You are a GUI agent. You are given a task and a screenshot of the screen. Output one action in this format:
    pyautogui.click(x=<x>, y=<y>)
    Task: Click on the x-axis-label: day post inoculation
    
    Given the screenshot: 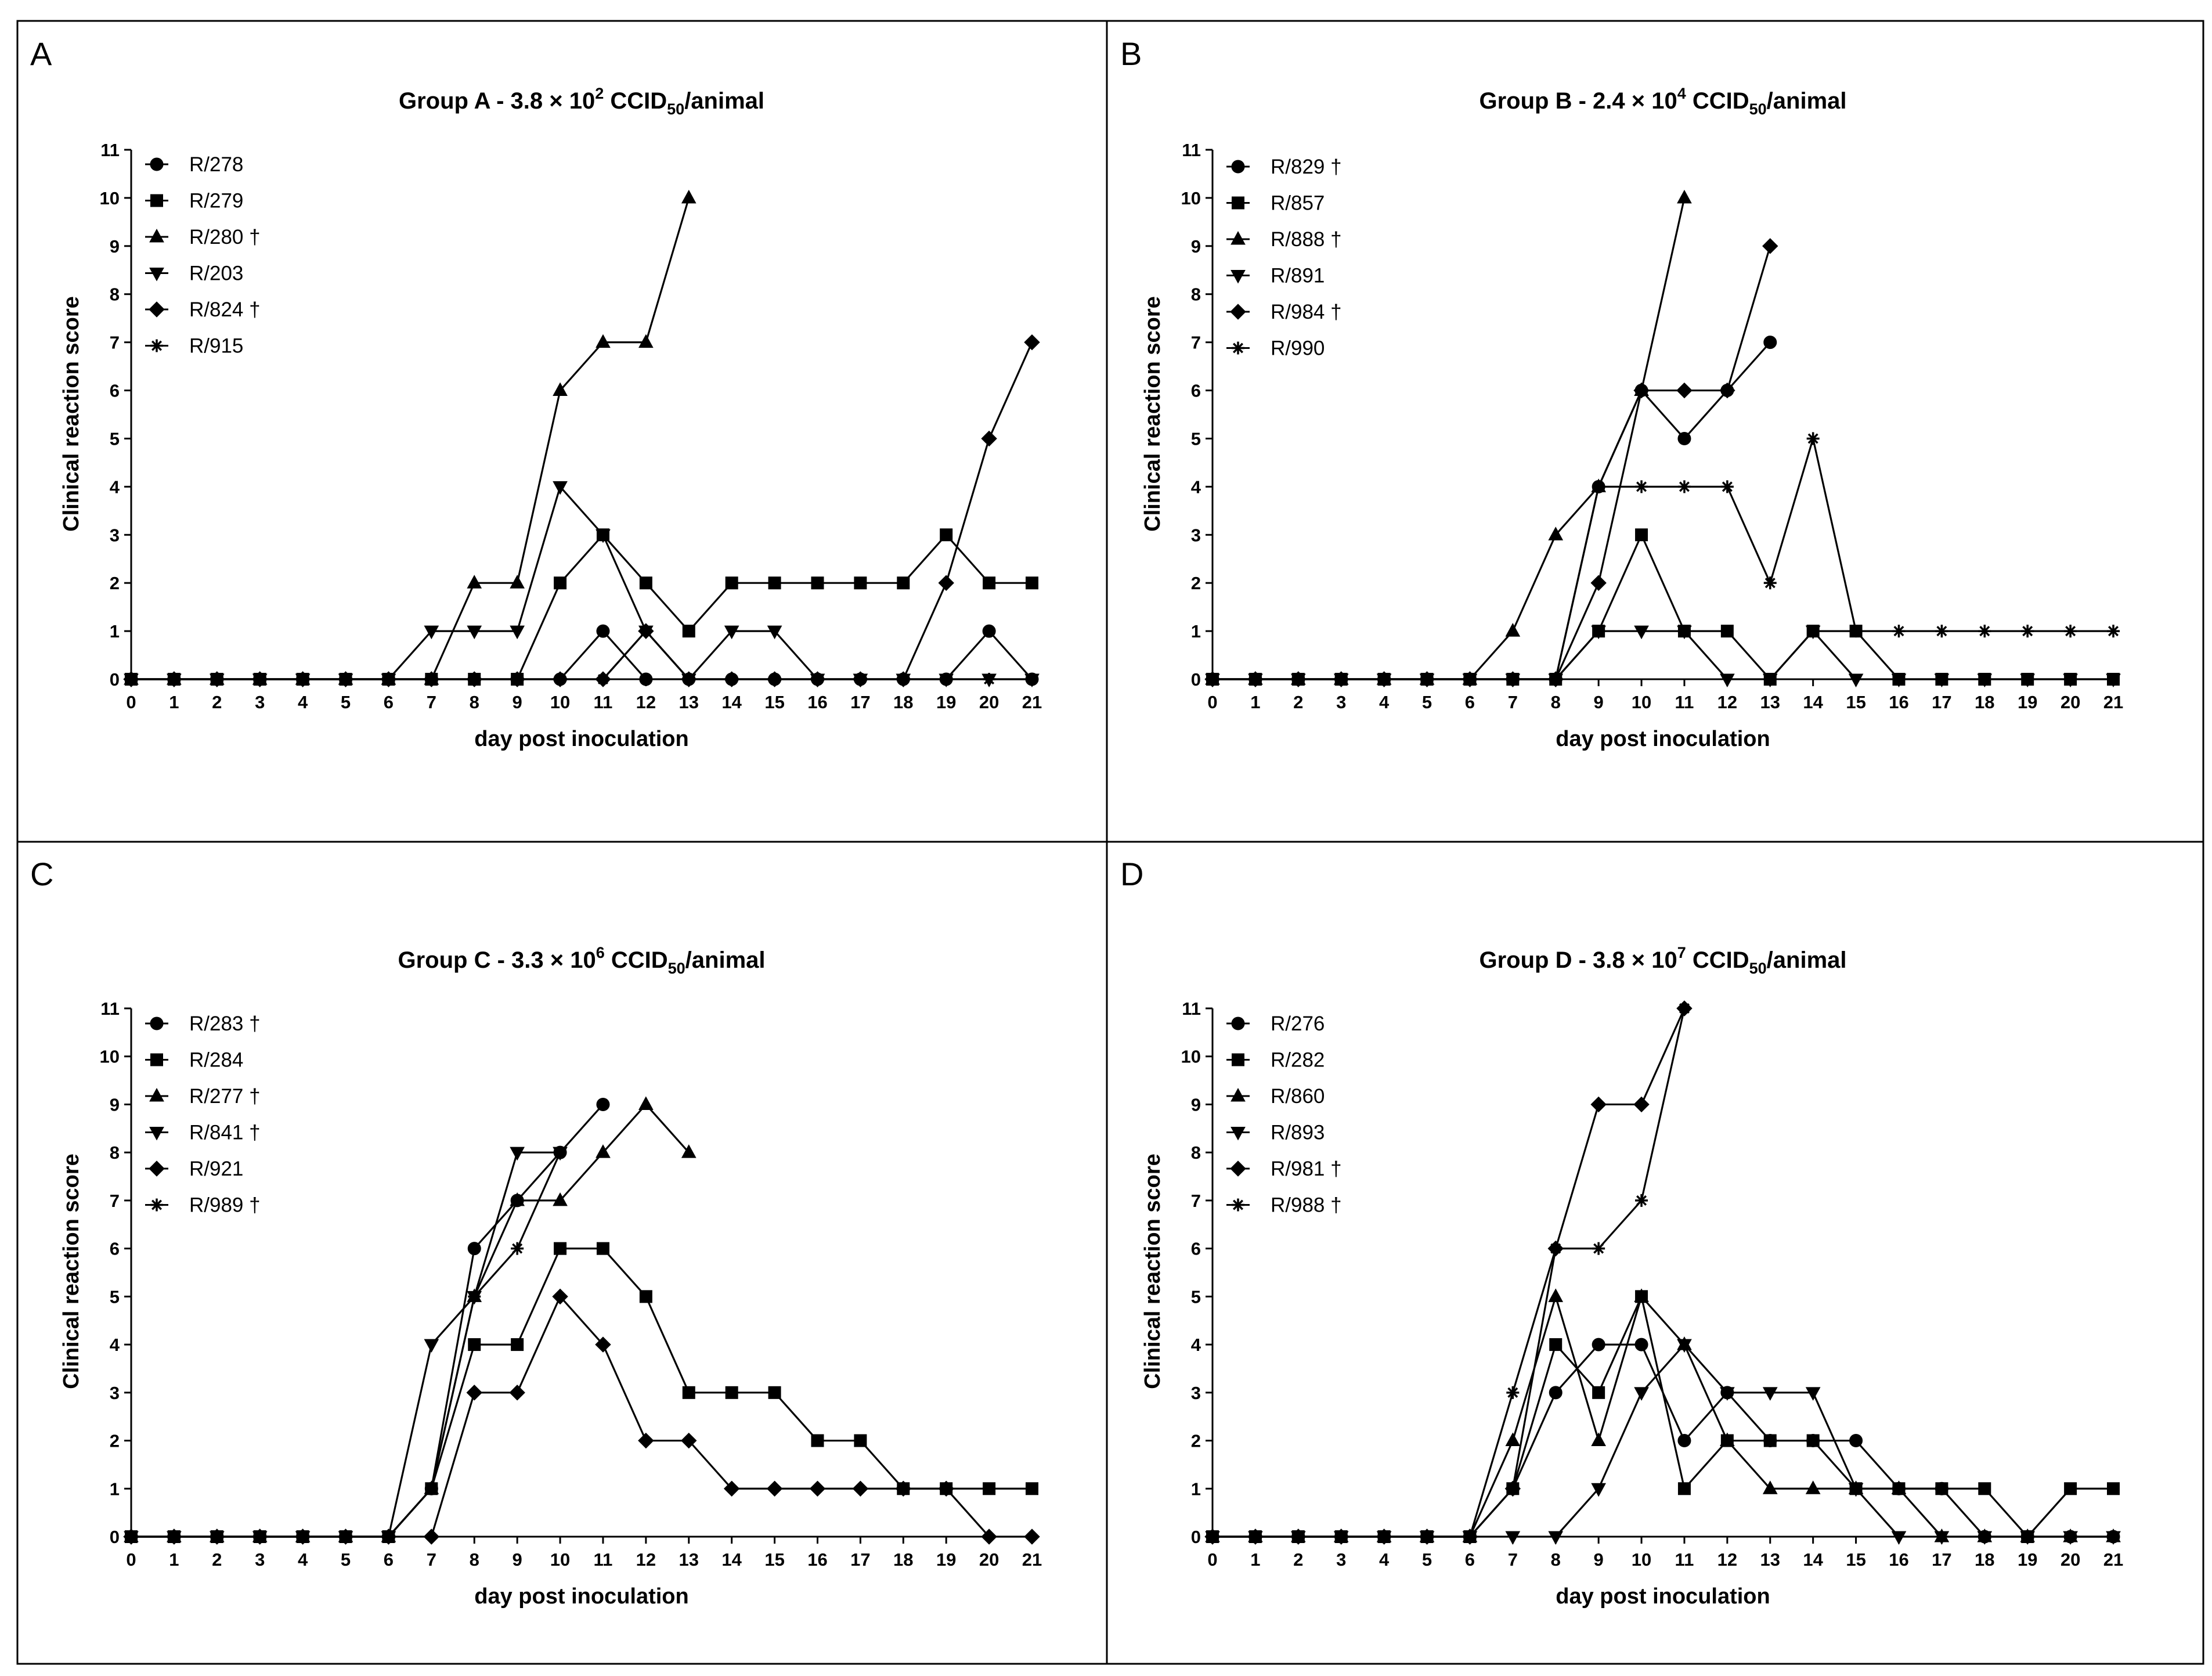 What is the action you would take?
    pyautogui.click(x=581, y=1596)
    